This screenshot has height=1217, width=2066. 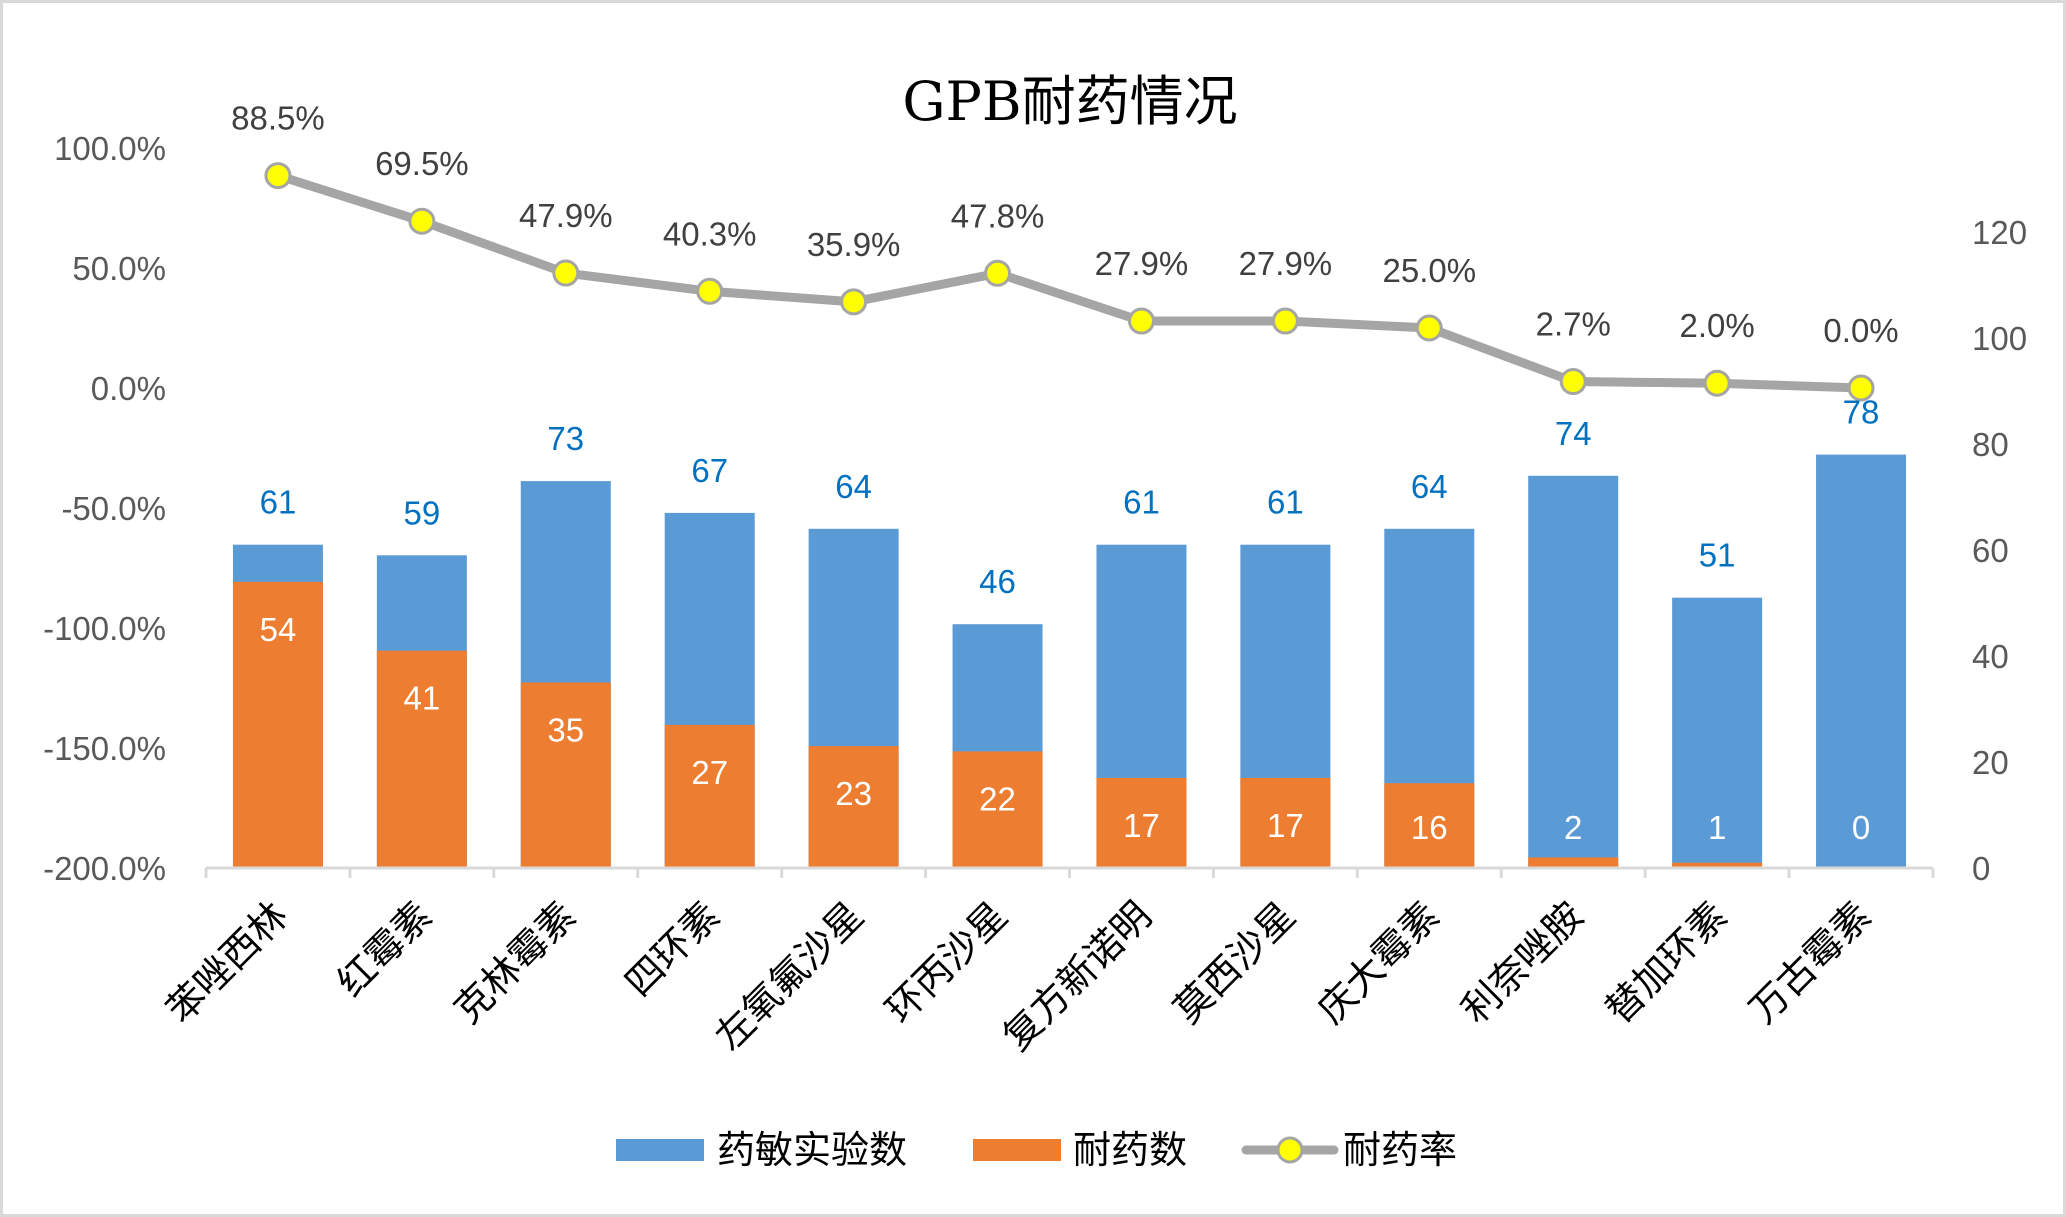 What do you see at coordinates (1573, 324) in the screenshot?
I see `rate-data-label: 2.7%` at bounding box center [1573, 324].